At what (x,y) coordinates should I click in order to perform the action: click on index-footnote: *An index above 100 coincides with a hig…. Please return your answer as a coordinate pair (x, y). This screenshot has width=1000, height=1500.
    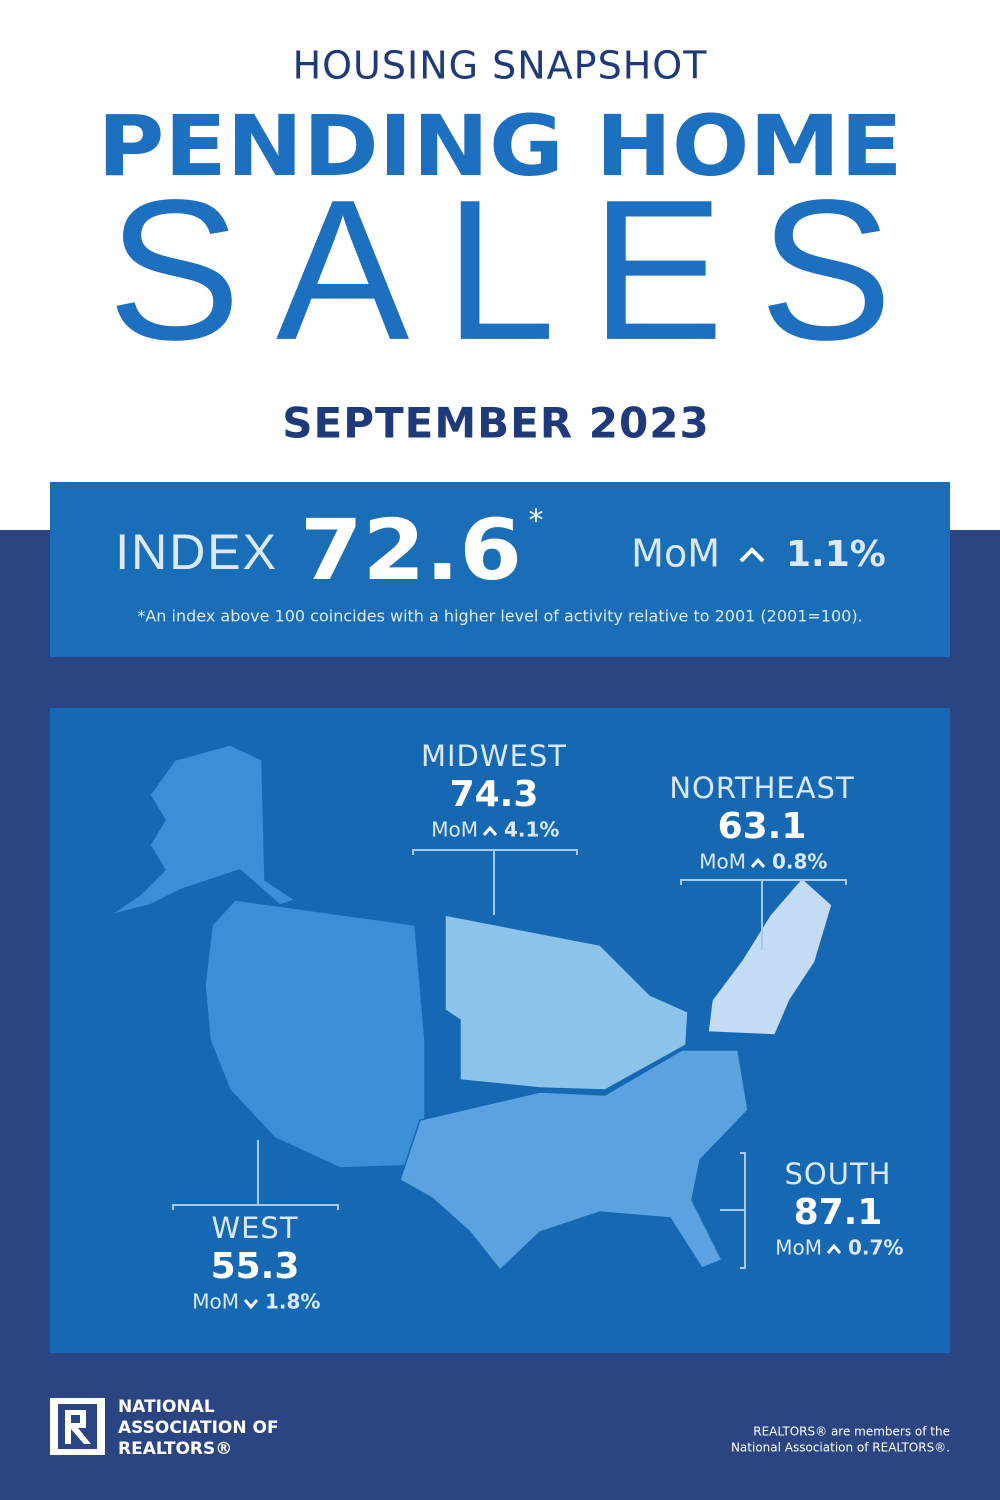
    Looking at the image, I should click on (499, 616).